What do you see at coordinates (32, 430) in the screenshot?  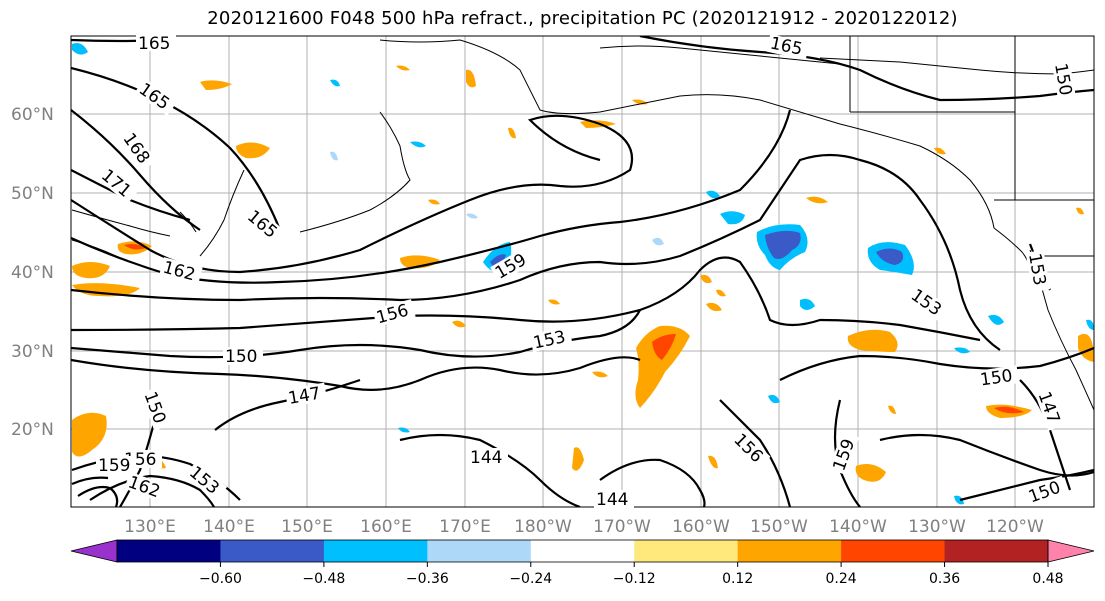 I see `lat-label: 20°N` at bounding box center [32, 430].